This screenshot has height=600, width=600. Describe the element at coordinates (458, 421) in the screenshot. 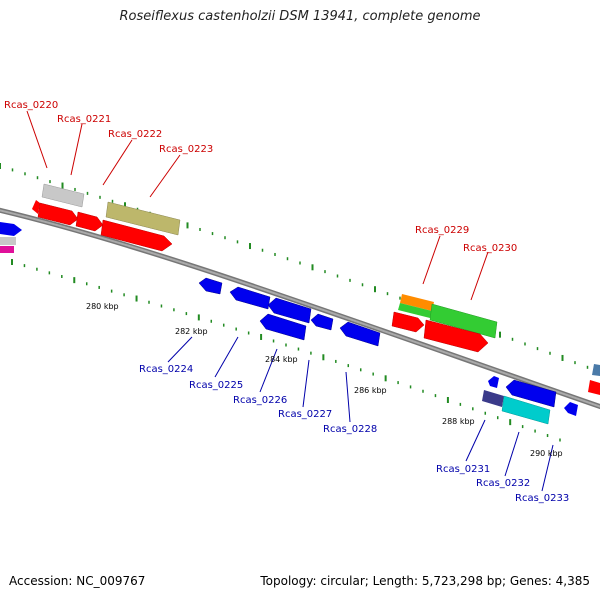

I see `tick-label-288kbp: 288 kbp` at that location.